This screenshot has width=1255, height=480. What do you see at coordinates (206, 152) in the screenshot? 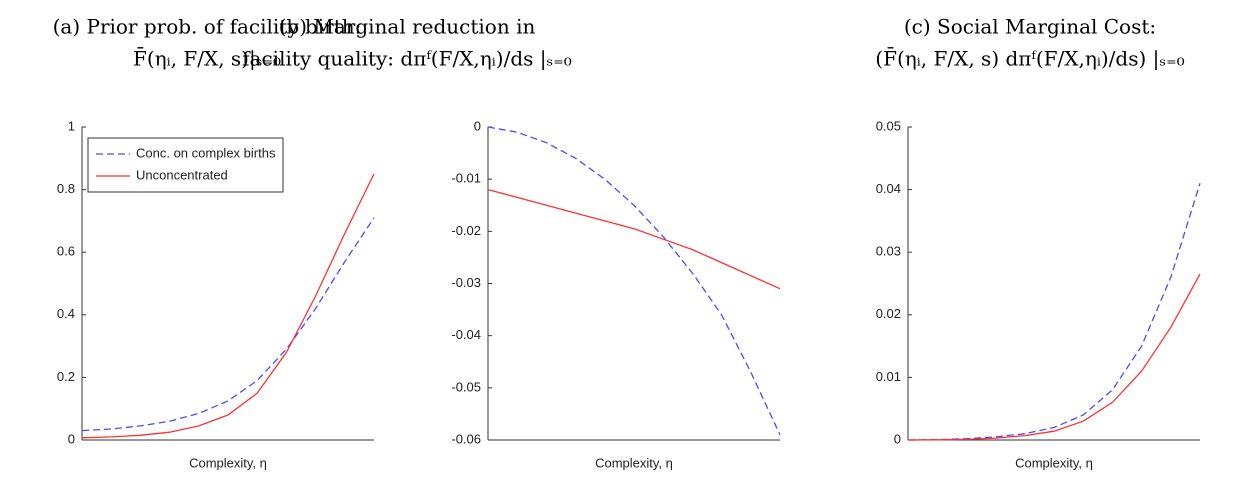
I see `legend-label: Conc. on complex births` at bounding box center [206, 152].